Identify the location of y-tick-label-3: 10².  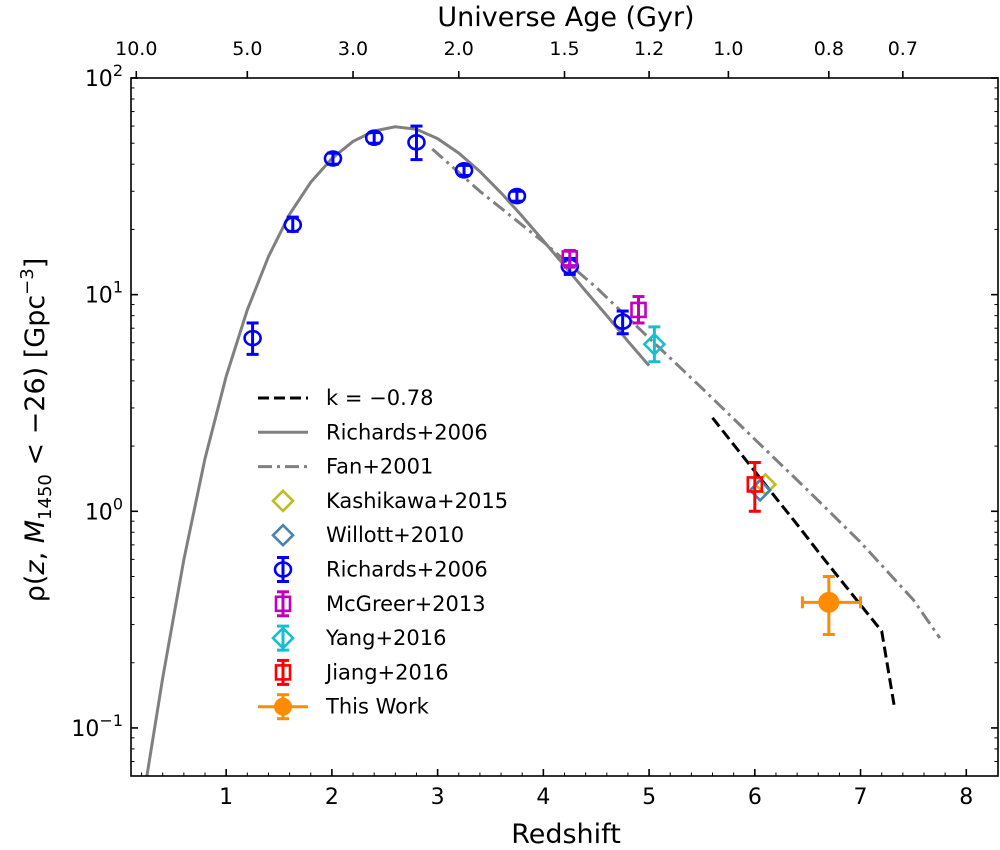
(104, 76).